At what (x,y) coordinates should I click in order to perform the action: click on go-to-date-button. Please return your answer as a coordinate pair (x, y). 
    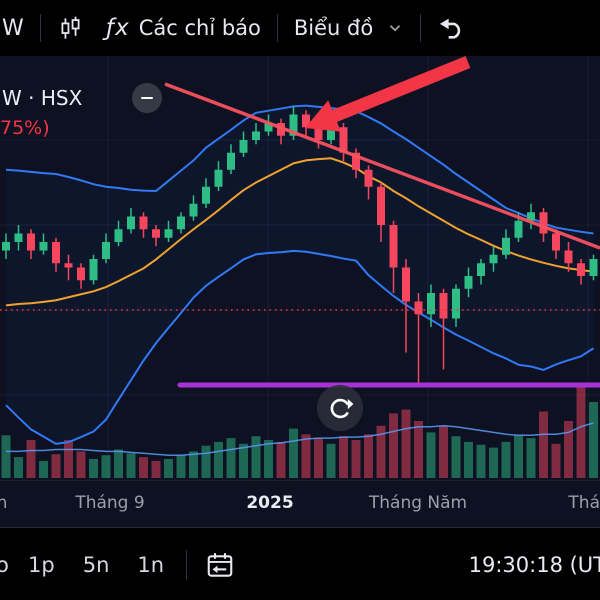
    Looking at the image, I should click on (220, 564).